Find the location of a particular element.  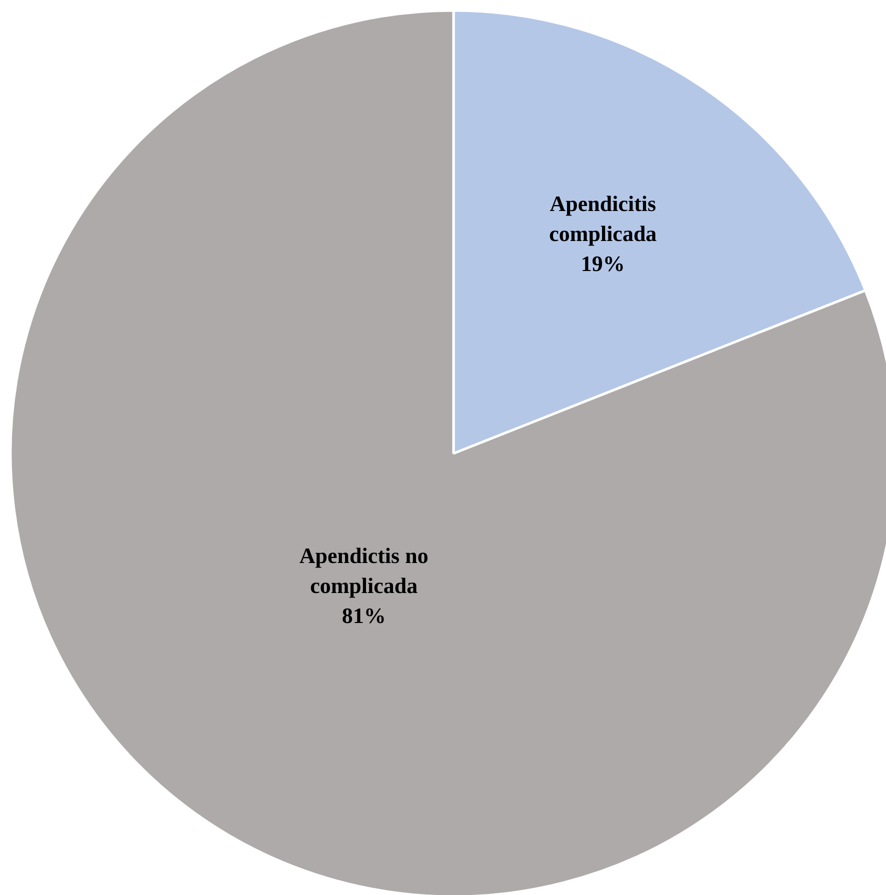

data-label: 19% is located at coordinates (602, 263).